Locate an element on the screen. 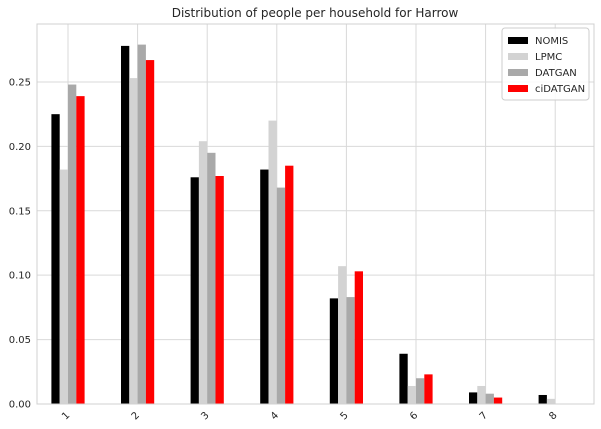 Image resolution: width=601 pixels, height=429 pixels. legend: NOMIS LPMC DATGAN ciDATGAN is located at coordinates (545, 64).